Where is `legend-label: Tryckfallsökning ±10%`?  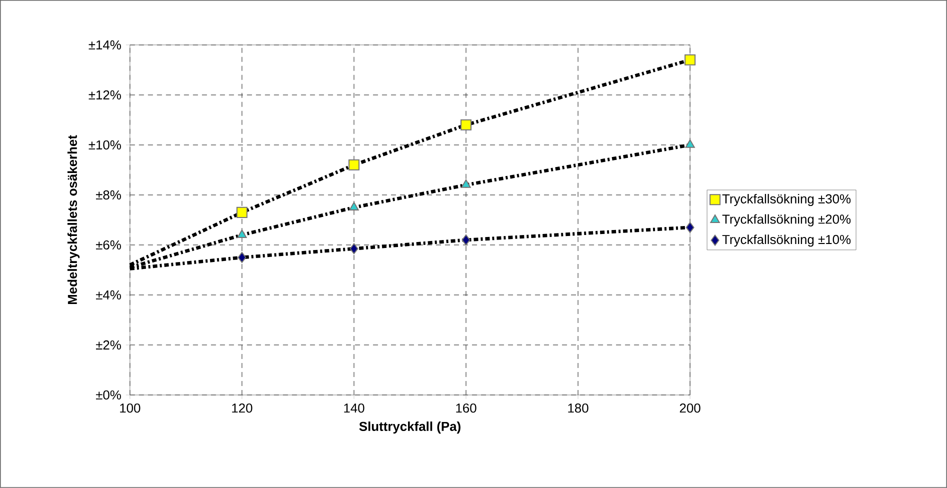
legend-label: Tryckfallsökning ±10% is located at coordinates (786, 240).